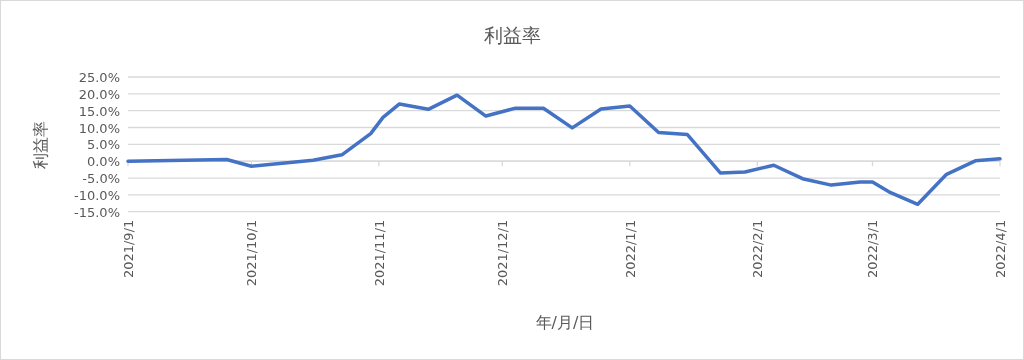  What do you see at coordinates (512, 35) in the screenshot?
I see `chart-title: 利益率` at bounding box center [512, 35].